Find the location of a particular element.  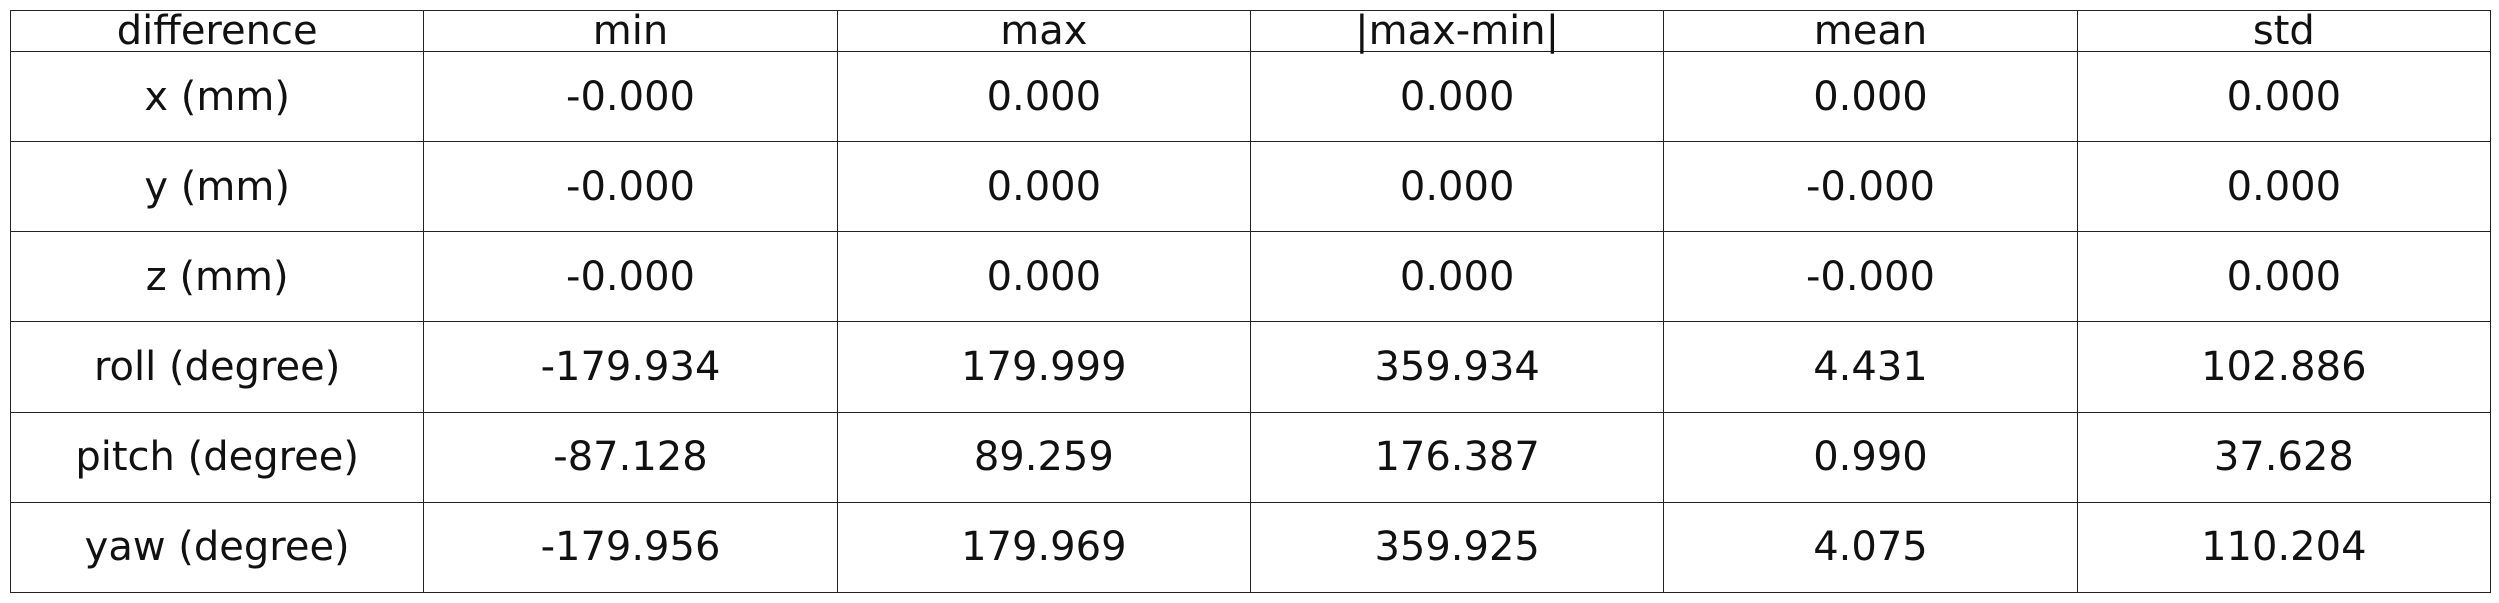

table-cell: 102.886 is located at coordinates (2284, 367).